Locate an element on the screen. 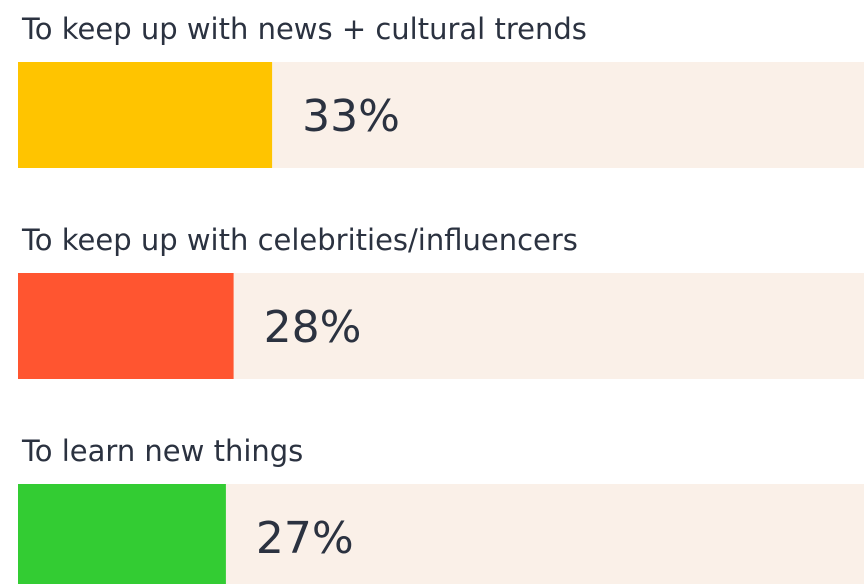 Image resolution: width=864 pixels, height=584 pixels. value-label: 28% is located at coordinates (313, 327).